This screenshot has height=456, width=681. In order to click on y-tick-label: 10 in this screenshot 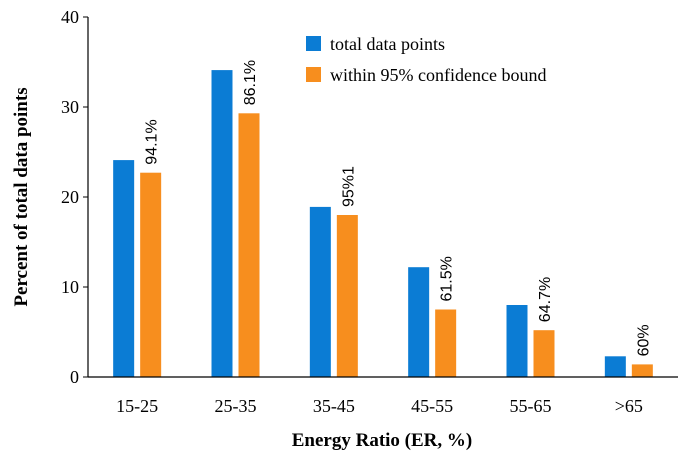, I will do `click(70, 287)`.